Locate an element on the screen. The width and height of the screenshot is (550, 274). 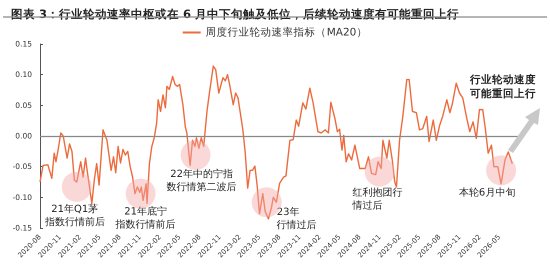
annotation: 23年行情过后 is located at coordinates (296, 219).